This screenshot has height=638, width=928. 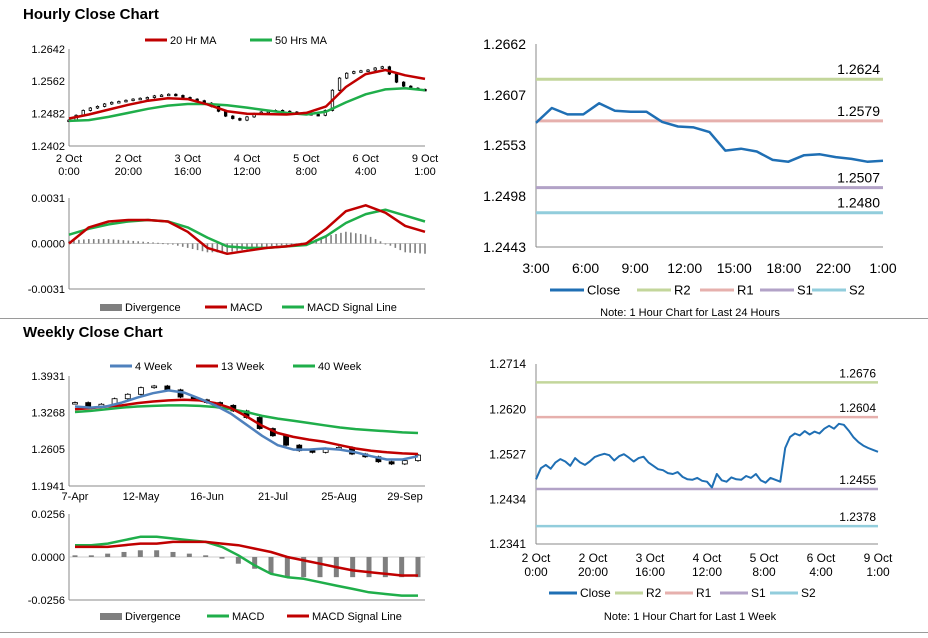 What do you see at coordinates (821, 572) in the screenshot?
I see `weekly-close-x-tick: 4:00` at bounding box center [821, 572].